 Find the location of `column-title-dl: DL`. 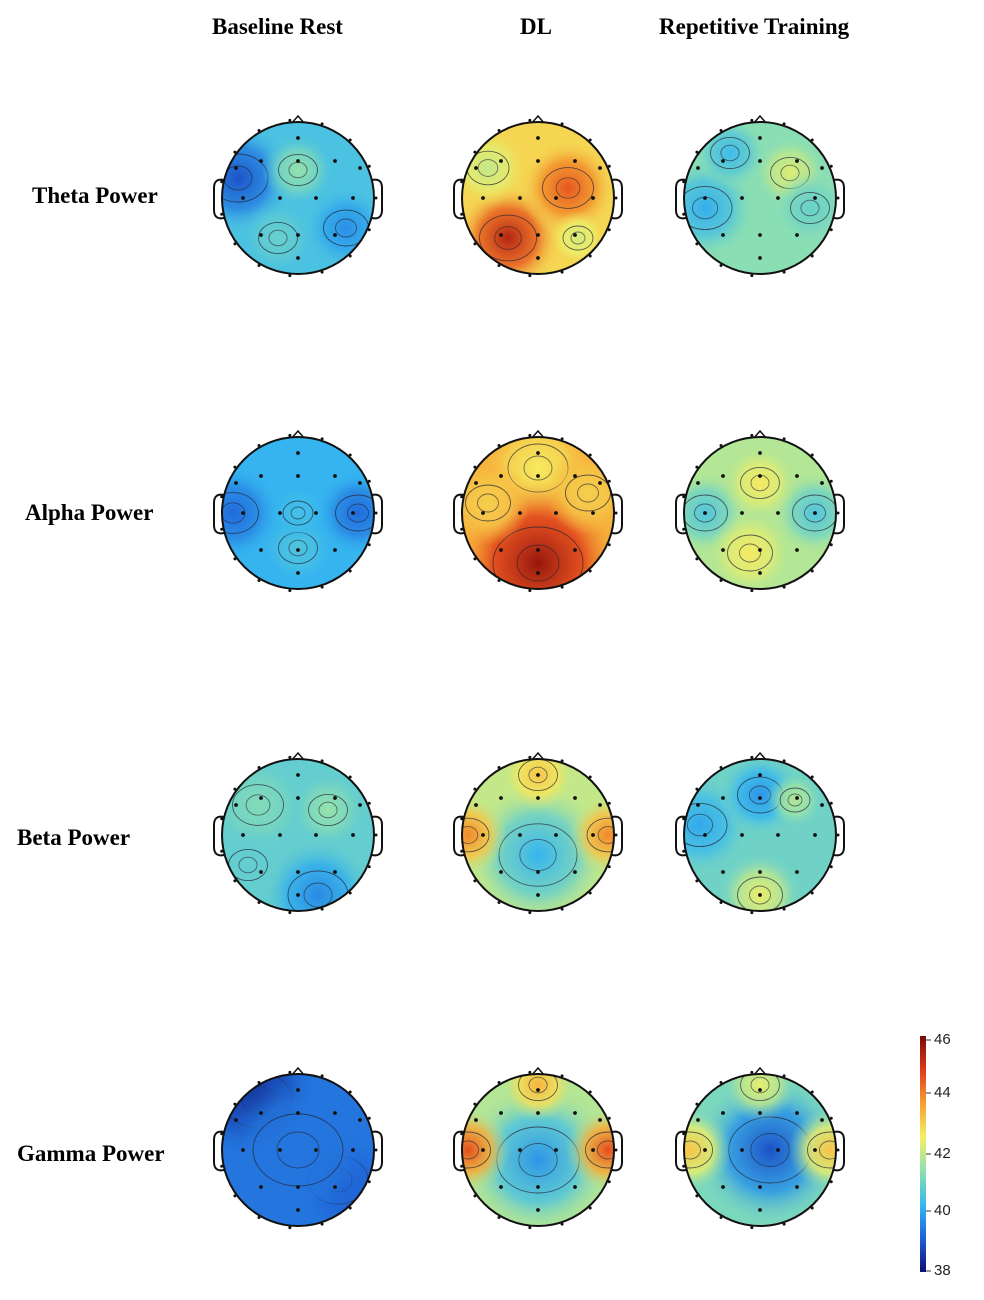

column-title-dl: DL is located at coordinates (536, 26).